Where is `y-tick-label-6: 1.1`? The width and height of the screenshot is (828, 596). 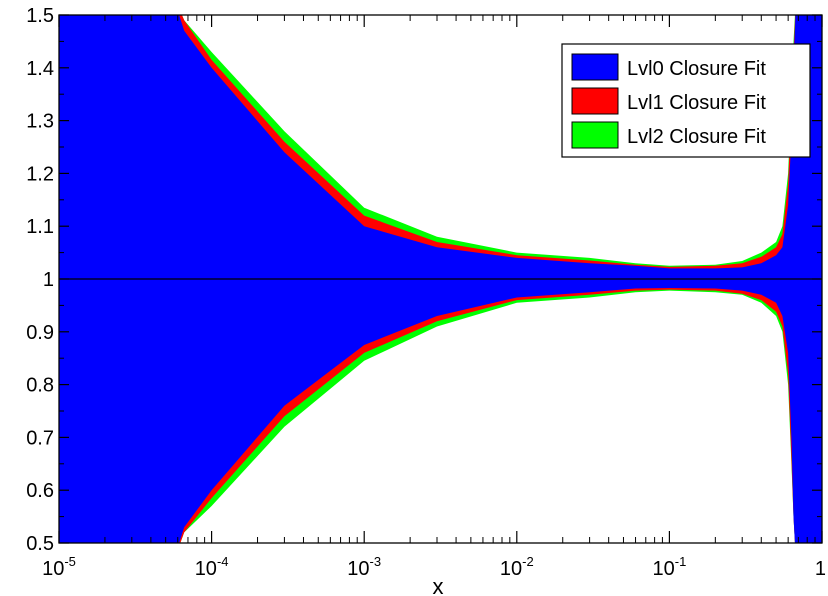
y-tick-label-6: 1.1 is located at coordinates (40, 227).